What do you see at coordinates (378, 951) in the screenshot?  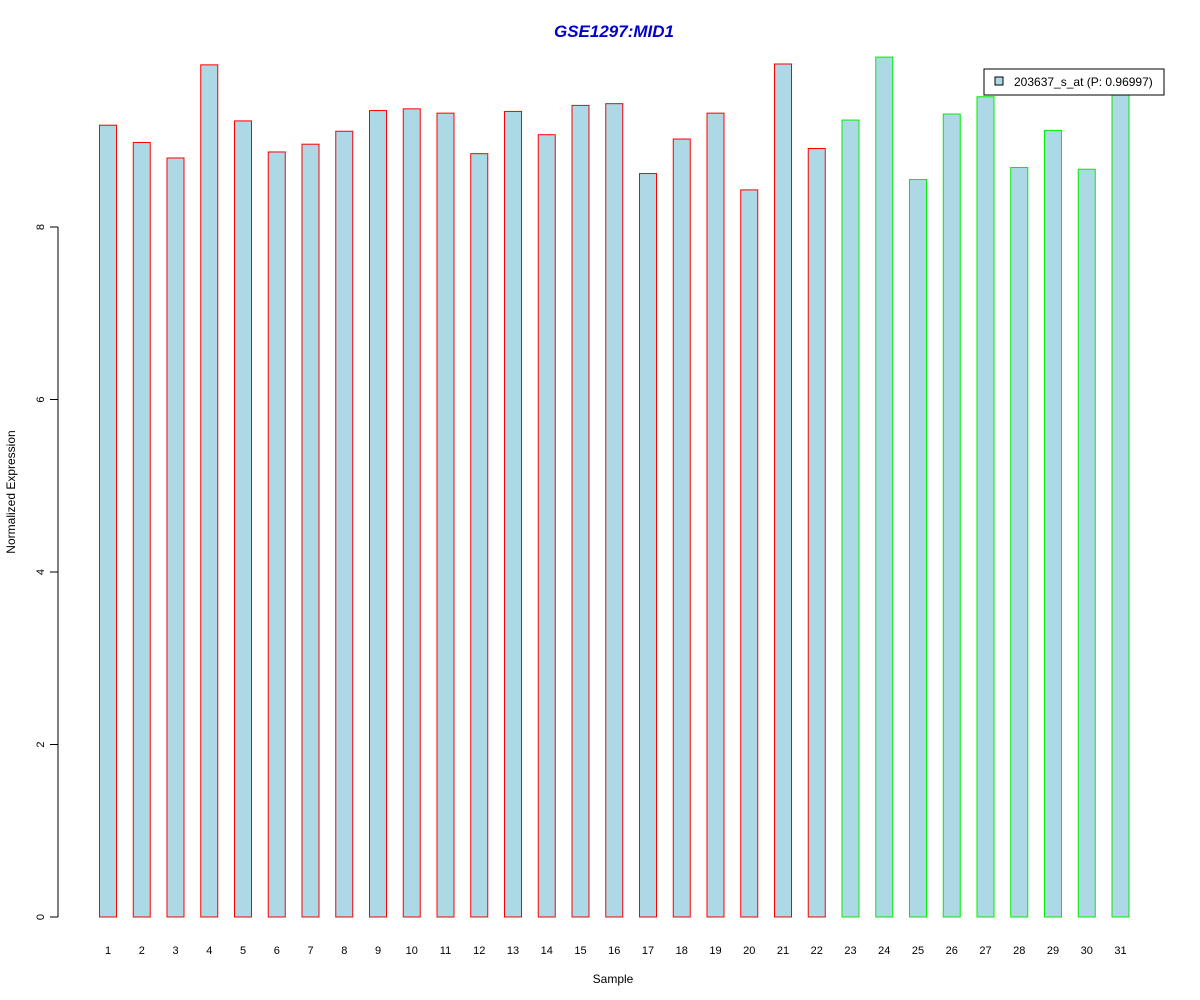 I see `x-tick-label: 9` at bounding box center [378, 951].